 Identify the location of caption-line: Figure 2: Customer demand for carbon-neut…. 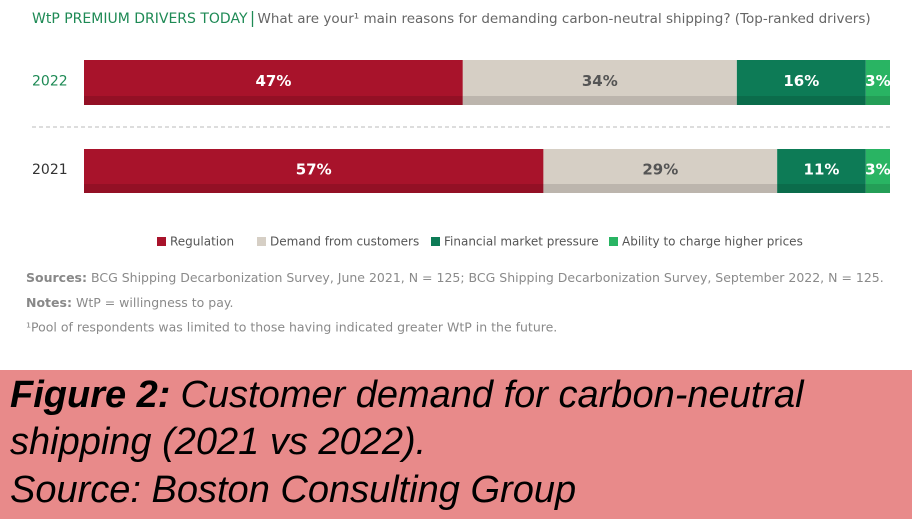
(407, 395).